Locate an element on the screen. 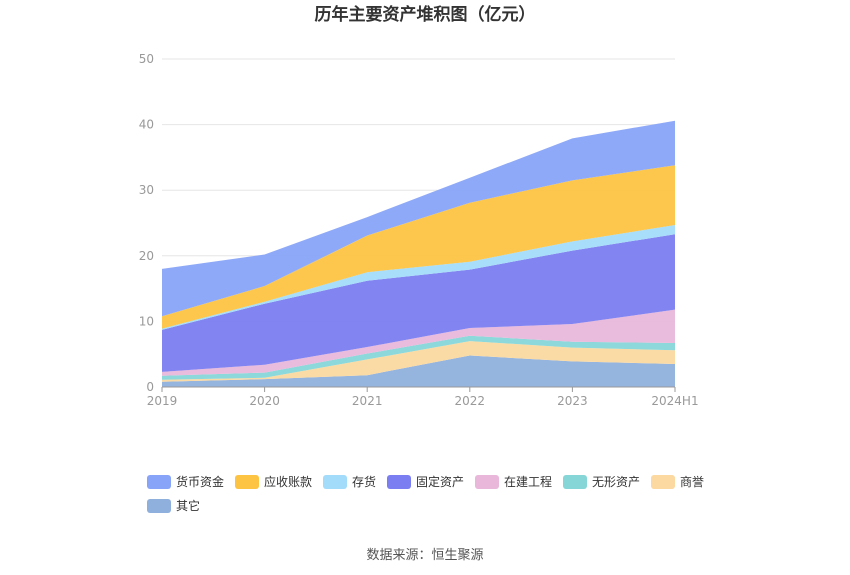  x-tick-label: 2023 is located at coordinates (572, 401).